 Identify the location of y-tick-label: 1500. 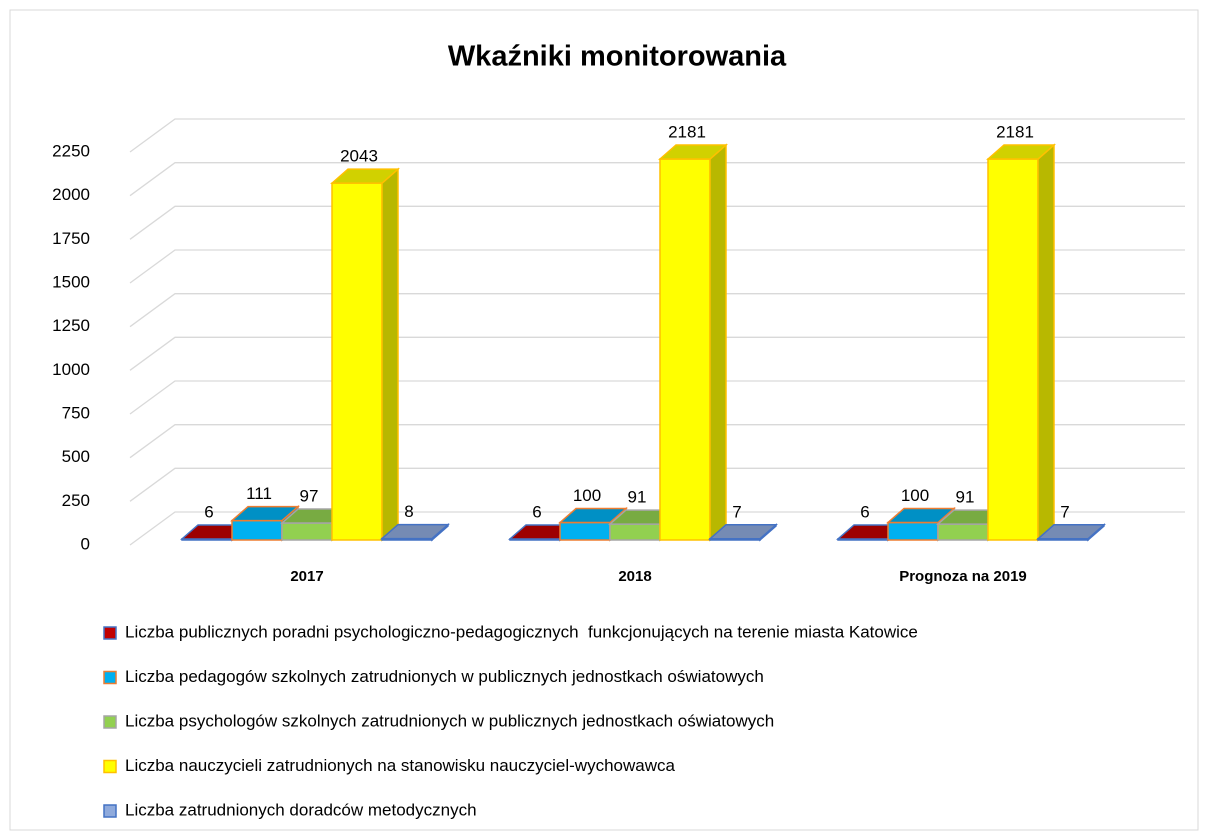
(71, 281).